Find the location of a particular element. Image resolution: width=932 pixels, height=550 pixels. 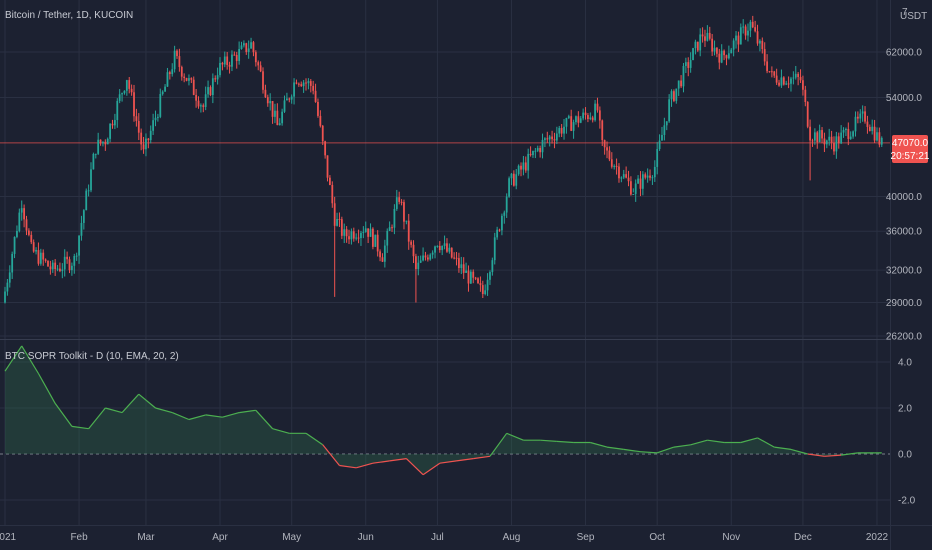

symbol-title: Bitcoin / Tether, 1D, KUCOIN is located at coordinates (69, 15).